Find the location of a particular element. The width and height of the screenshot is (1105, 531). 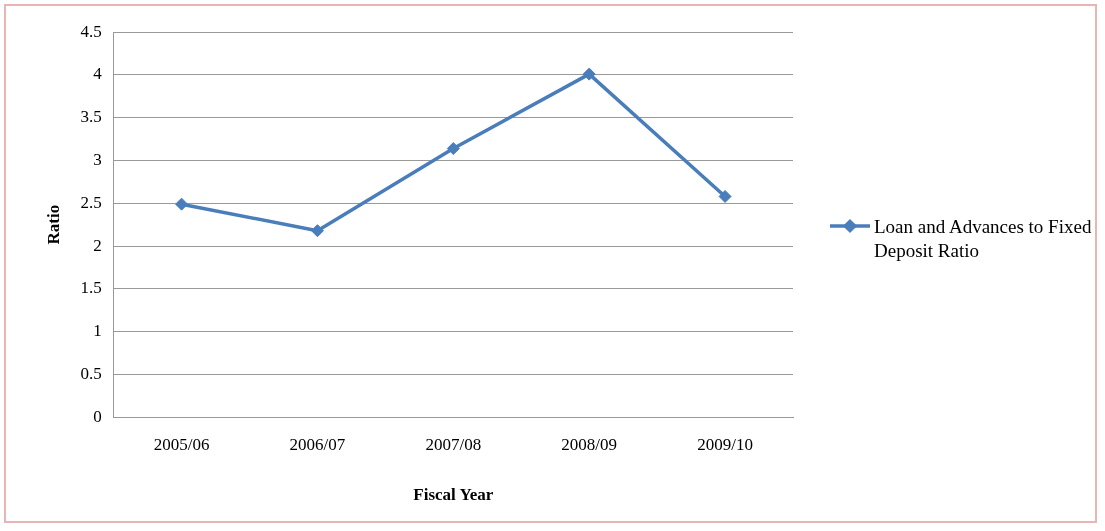

x-tick-label: 2008/09 is located at coordinates (589, 444).